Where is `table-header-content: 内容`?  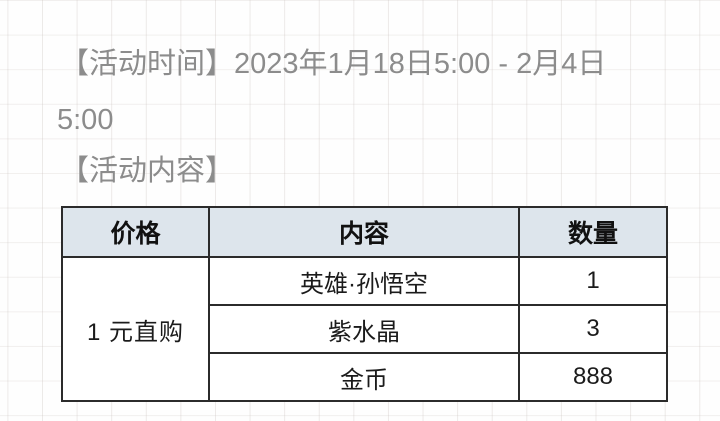
table-header-content: 内容 is located at coordinates (364, 232).